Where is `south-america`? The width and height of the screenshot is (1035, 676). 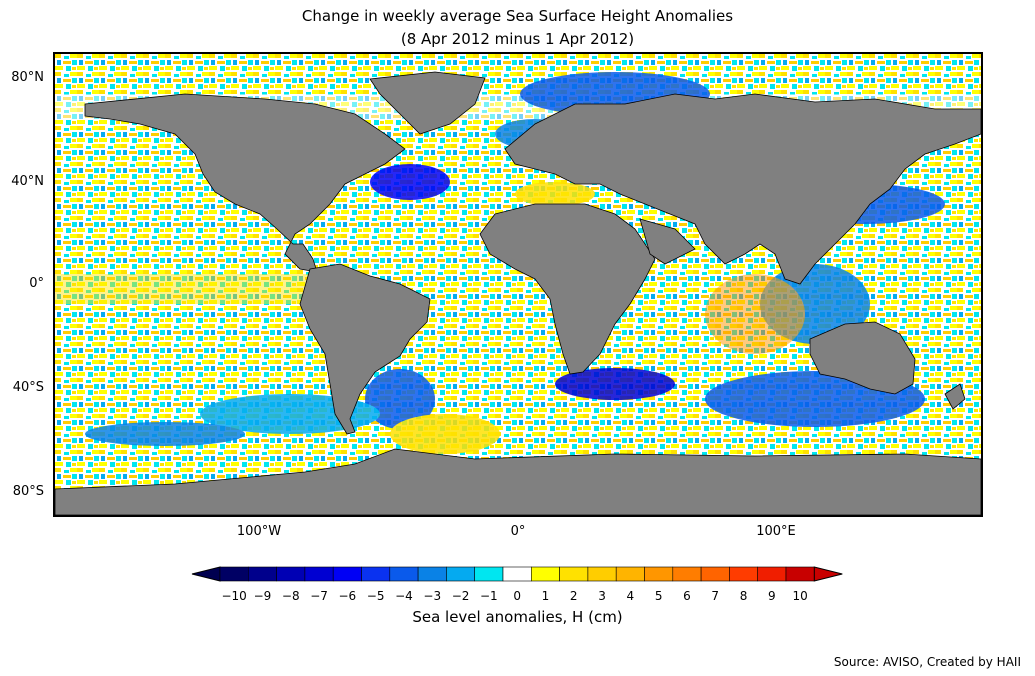 south-america is located at coordinates (365, 349).